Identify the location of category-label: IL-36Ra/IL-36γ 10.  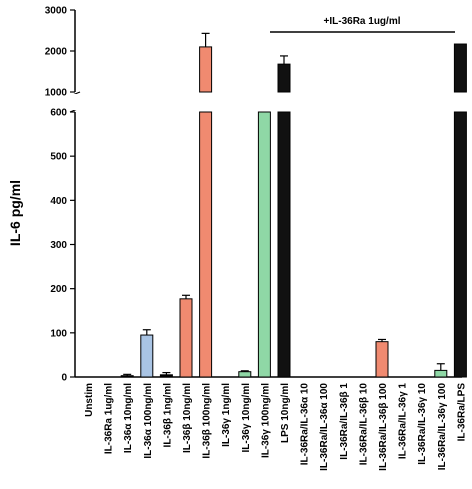
(422, 424).